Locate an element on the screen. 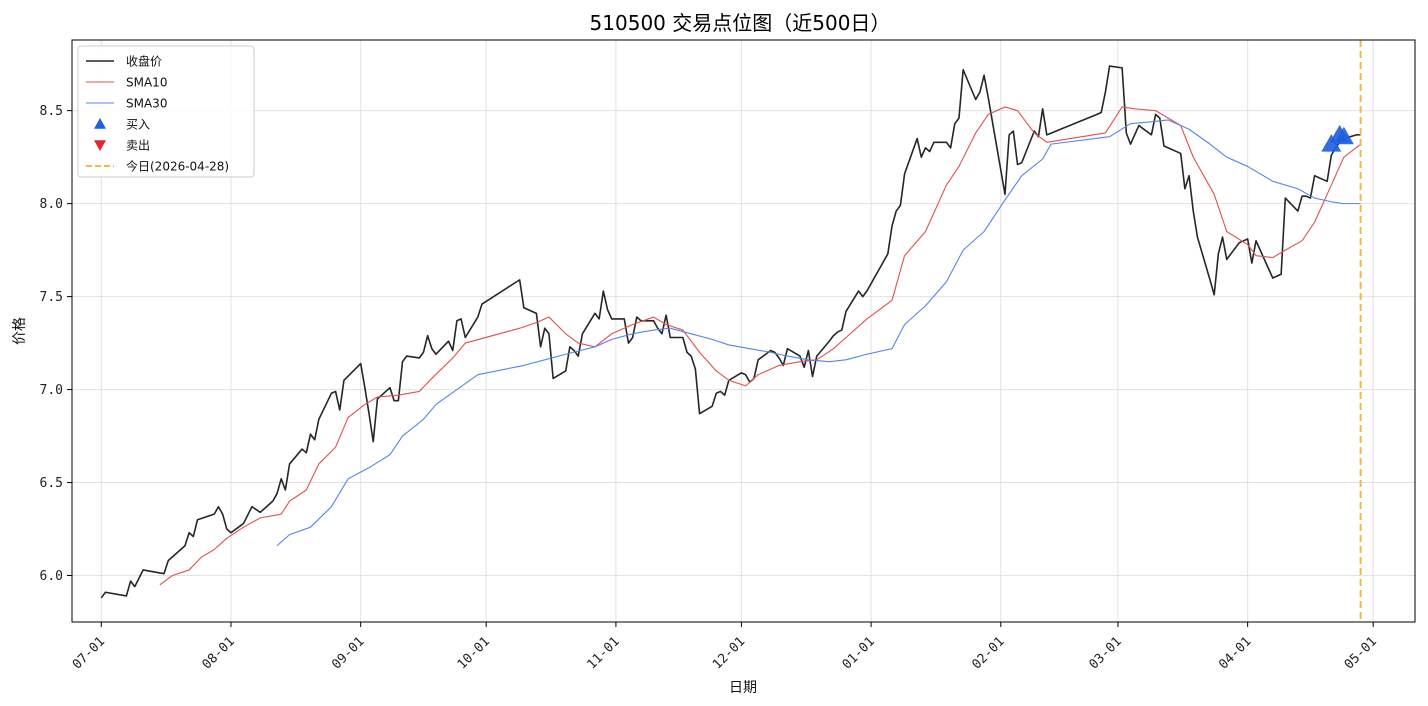 This screenshot has height=706, width=1428. legend-label-close: 收盘价 is located at coordinates (144, 61).